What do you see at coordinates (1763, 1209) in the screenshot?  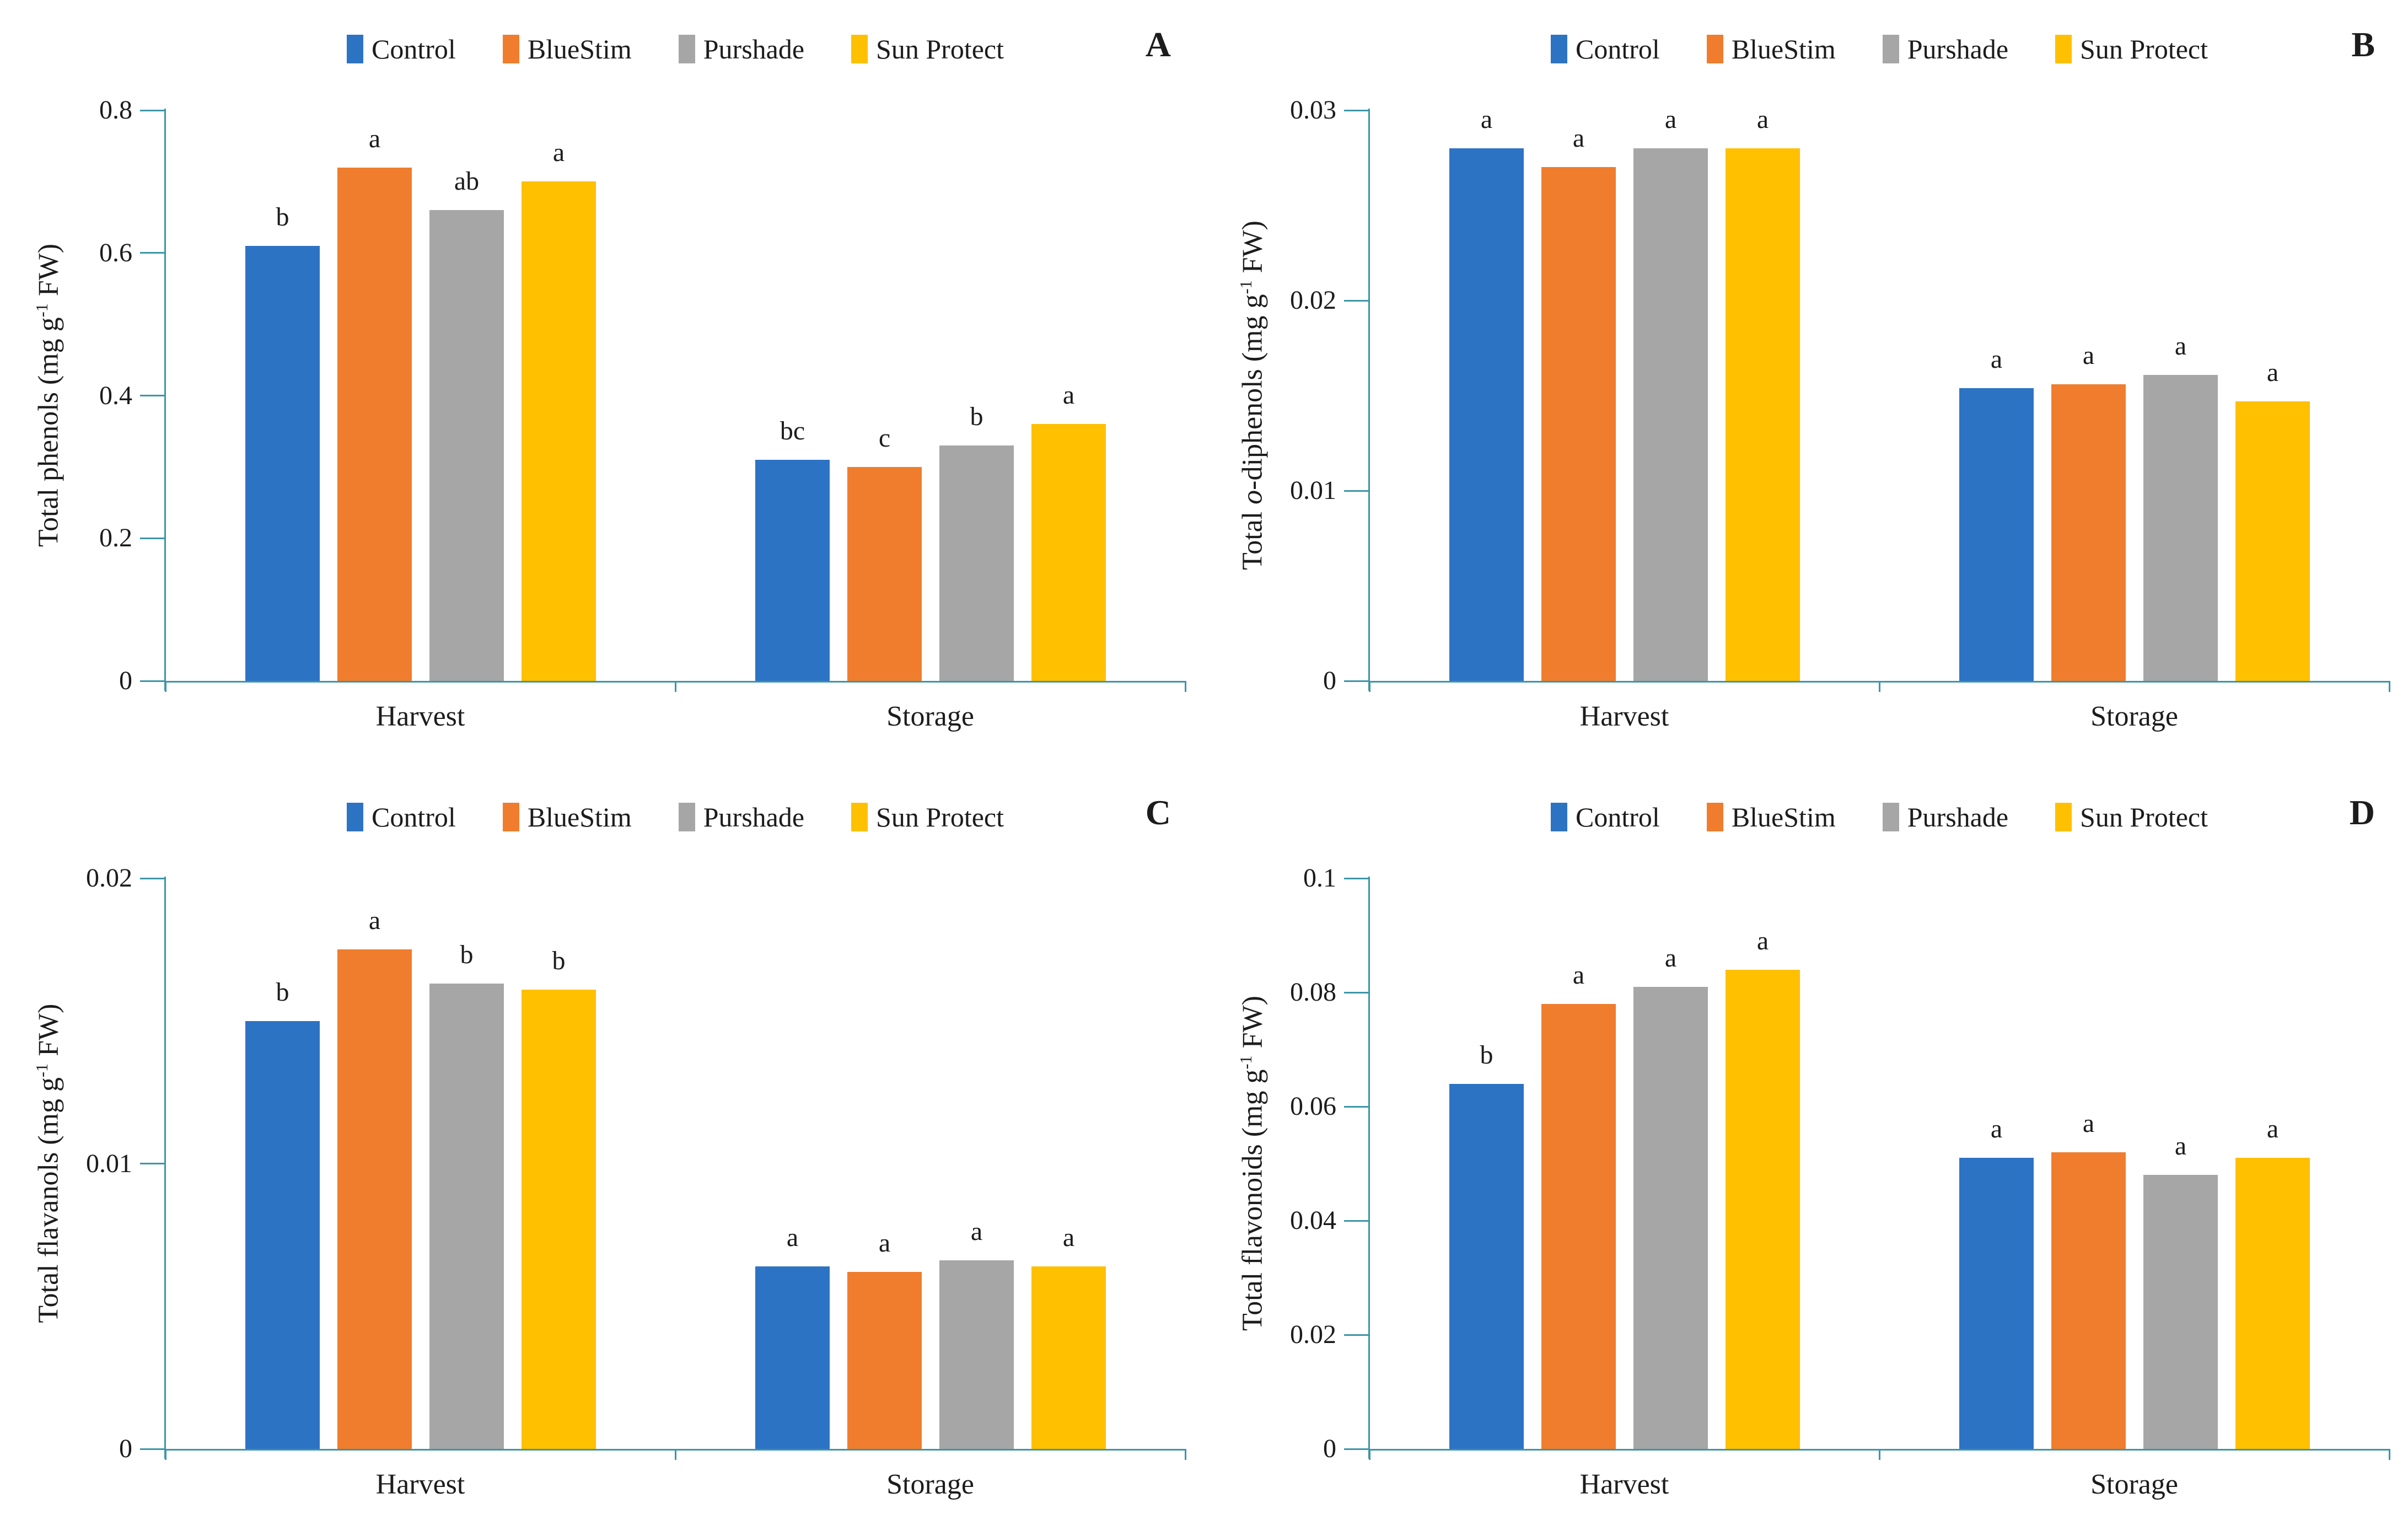 I see `bar-sun-protect-harvest` at bounding box center [1763, 1209].